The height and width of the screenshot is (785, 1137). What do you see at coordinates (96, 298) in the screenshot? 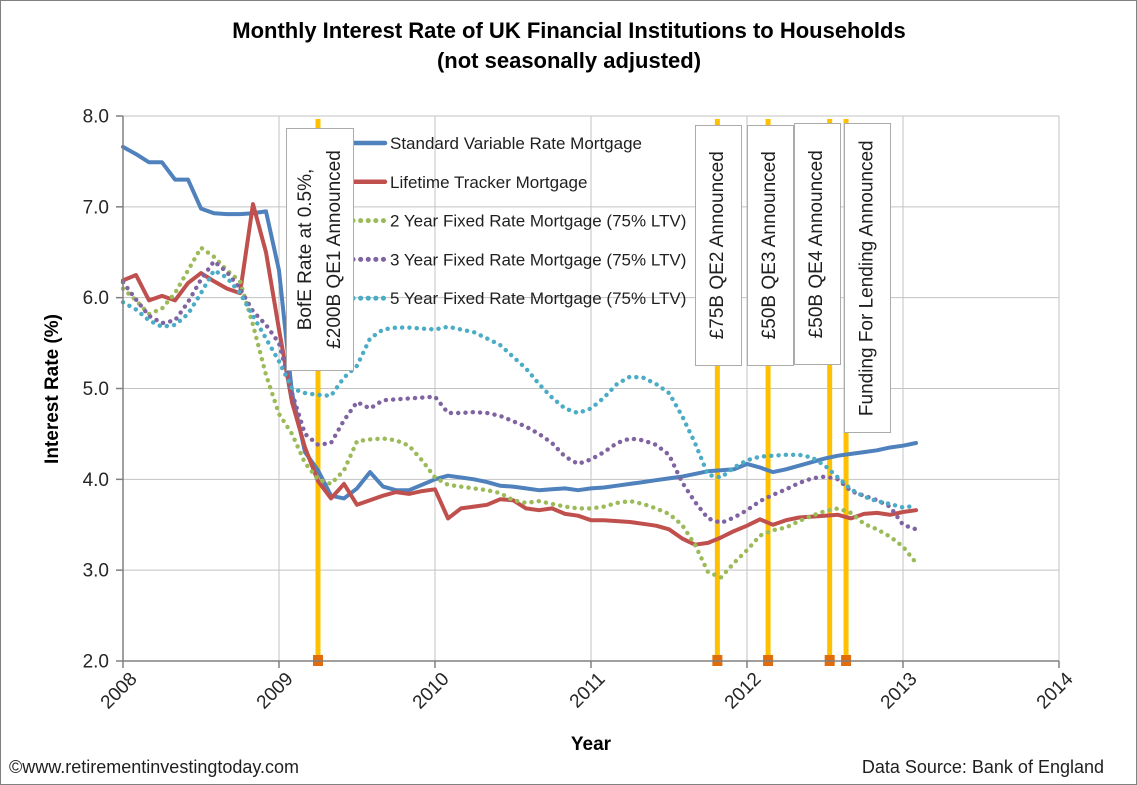
I see `y-tick-label: 6.0` at bounding box center [96, 298].